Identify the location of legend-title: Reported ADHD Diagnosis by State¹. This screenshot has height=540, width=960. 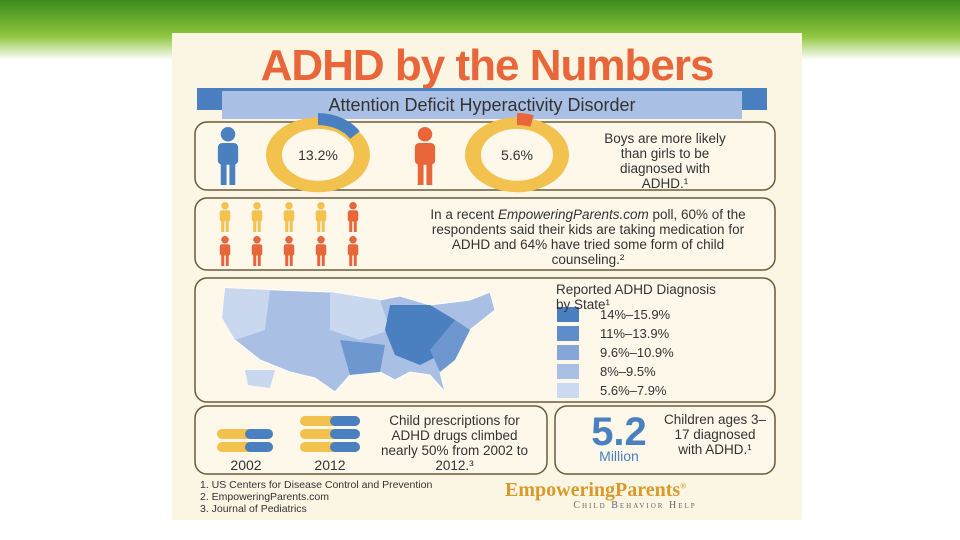
(636, 297).